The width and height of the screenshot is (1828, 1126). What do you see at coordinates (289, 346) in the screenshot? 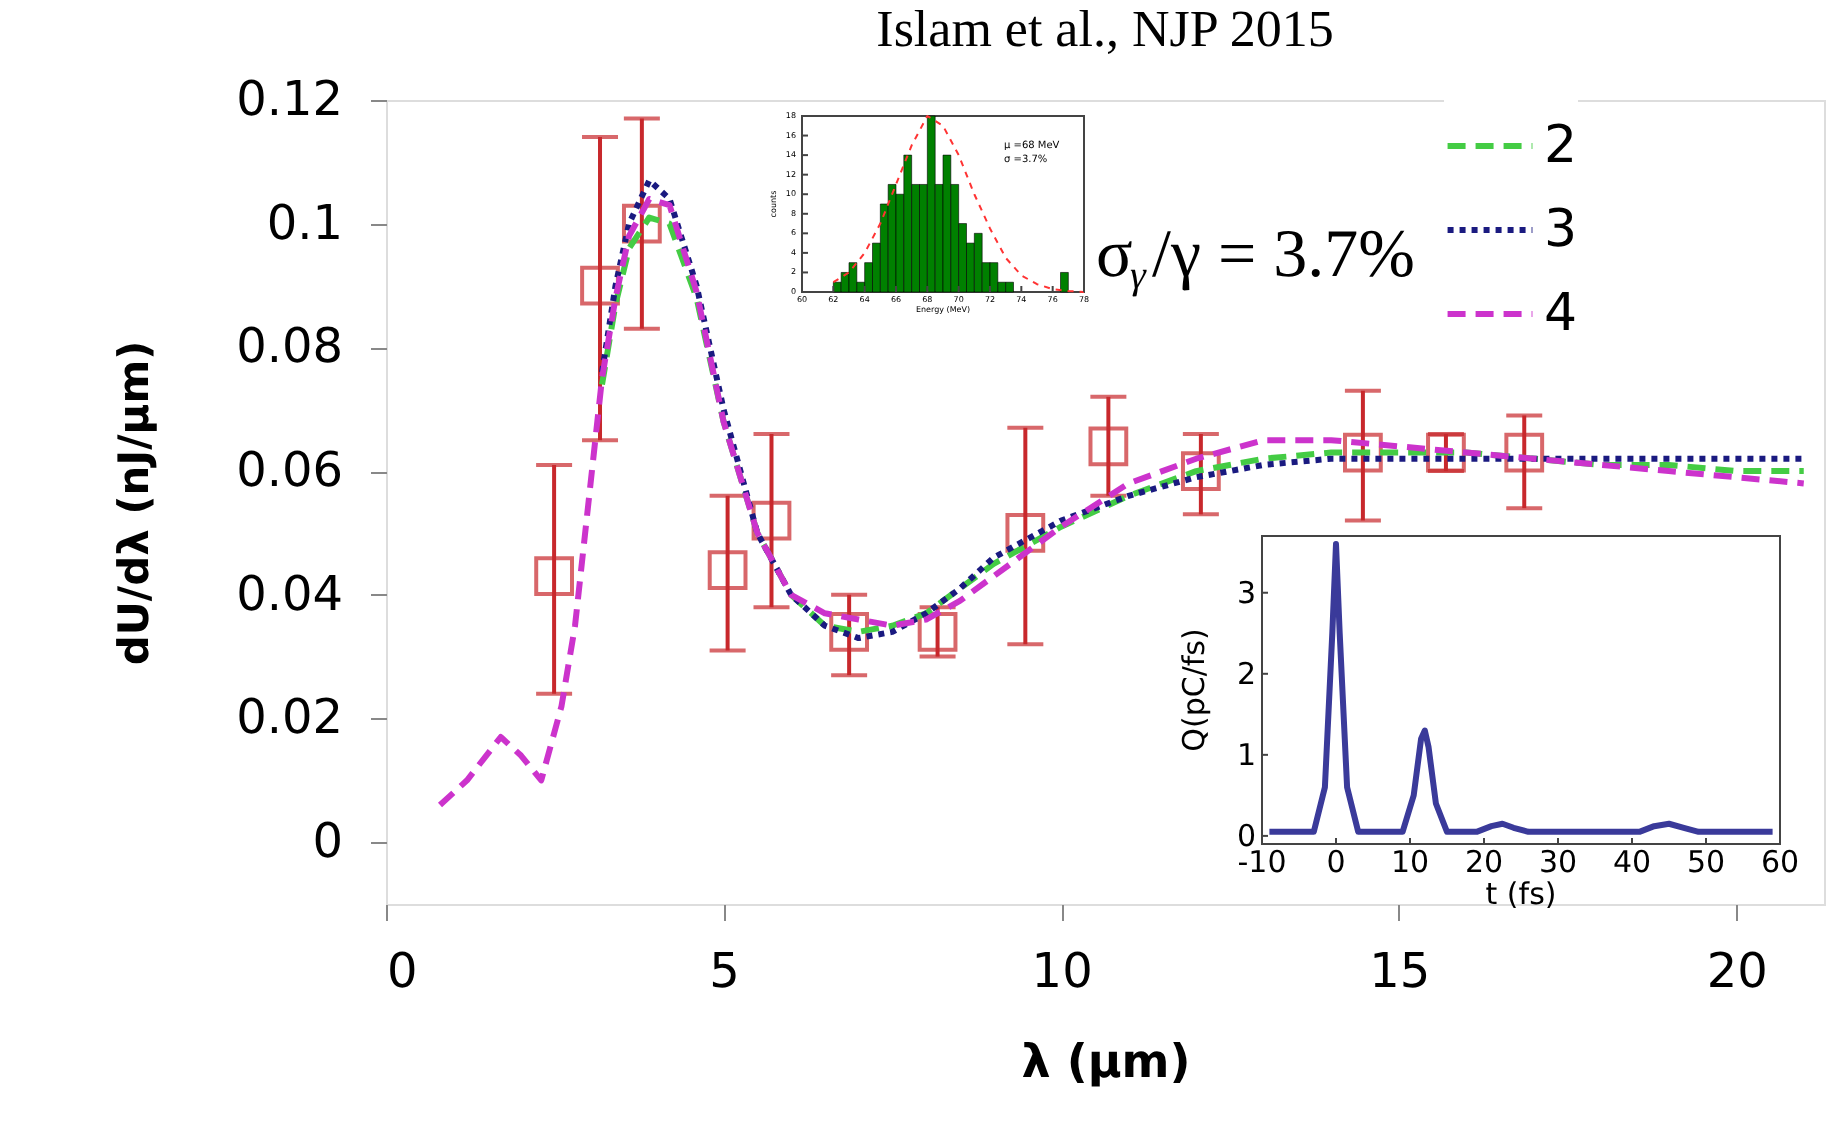
I see `y-tick-label: 0.08` at bounding box center [289, 346].